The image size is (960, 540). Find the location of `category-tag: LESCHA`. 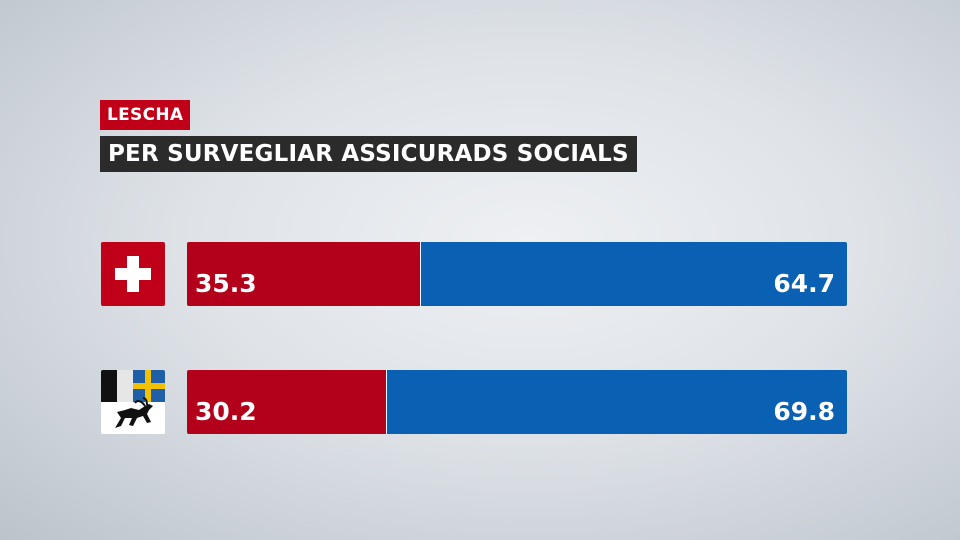

category-tag: LESCHA is located at coordinates (145, 115).